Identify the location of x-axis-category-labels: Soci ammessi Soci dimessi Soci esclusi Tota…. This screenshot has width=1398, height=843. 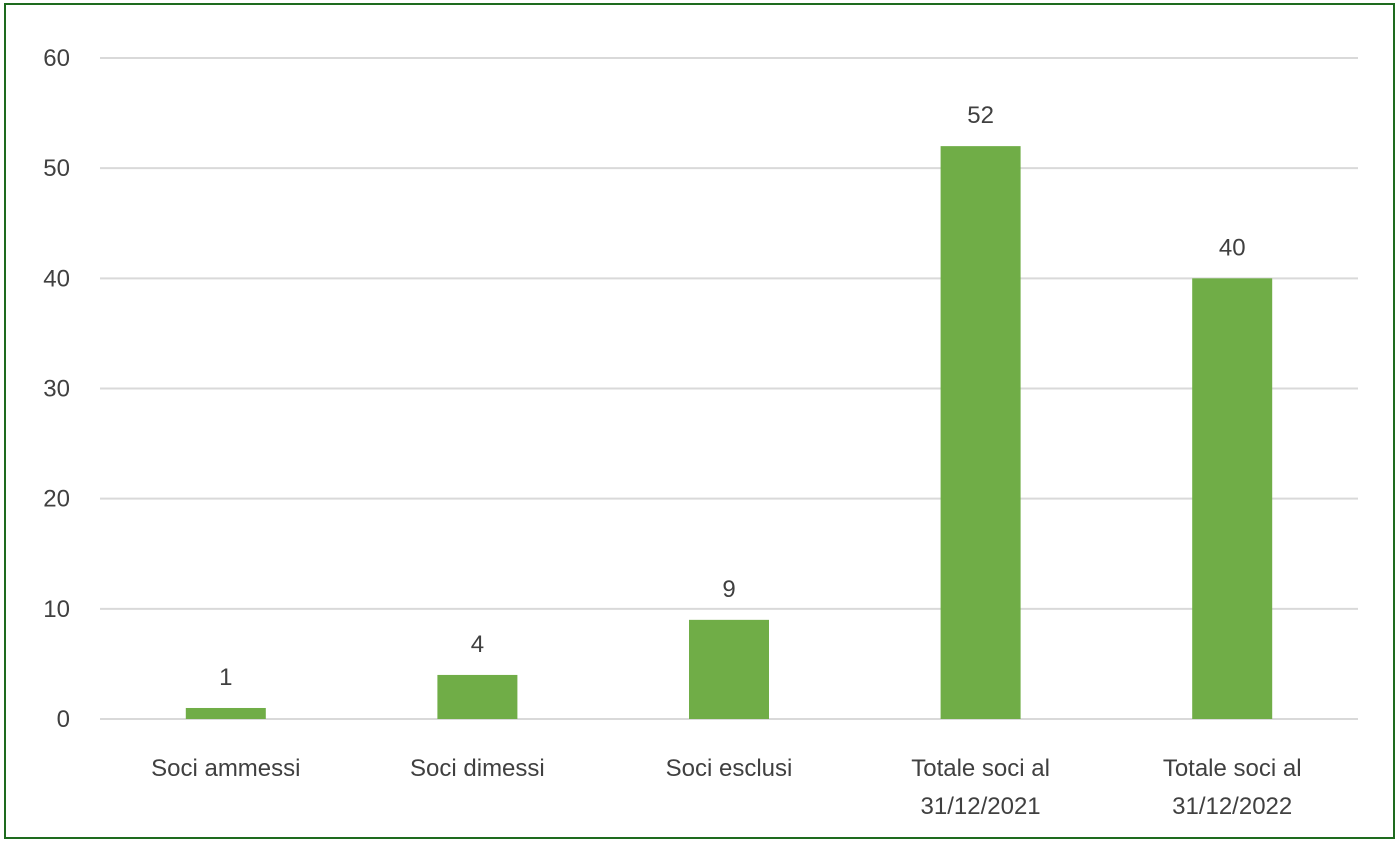
(726, 787).